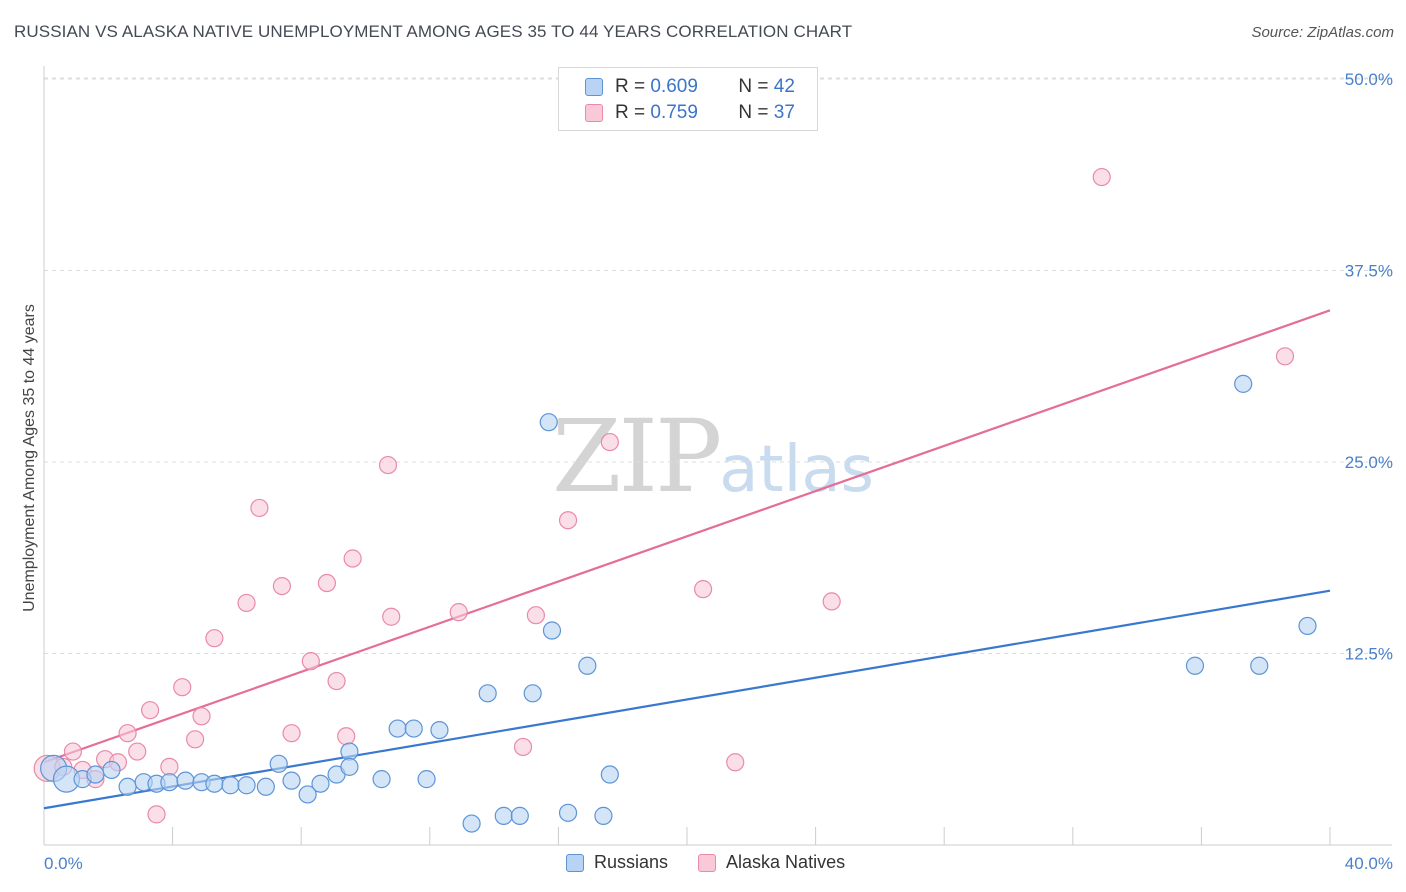  Describe the element at coordinates (753, 112) in the screenshot. I see `legend-n-label: N =` at that location.